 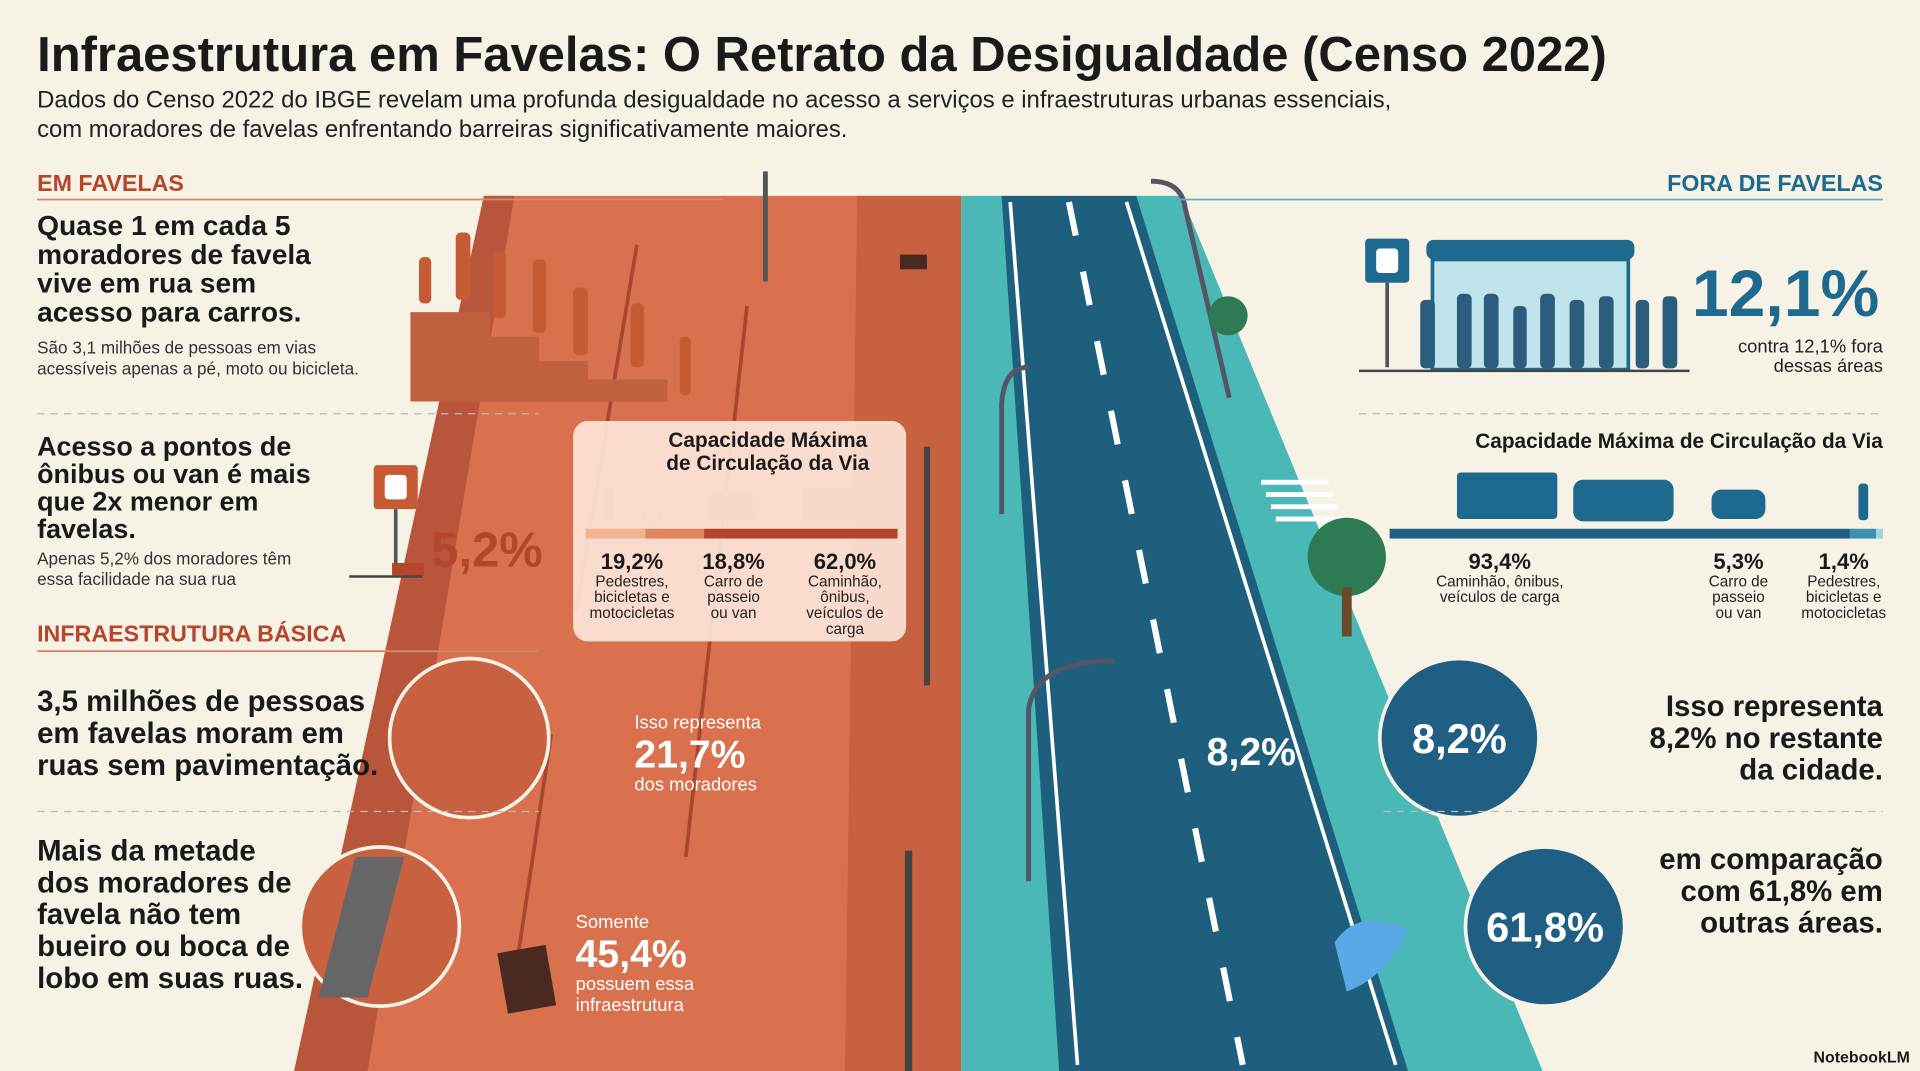 I want to click on capacity-desc: Caminhão, ônibus,, so click(x=1499, y=581).